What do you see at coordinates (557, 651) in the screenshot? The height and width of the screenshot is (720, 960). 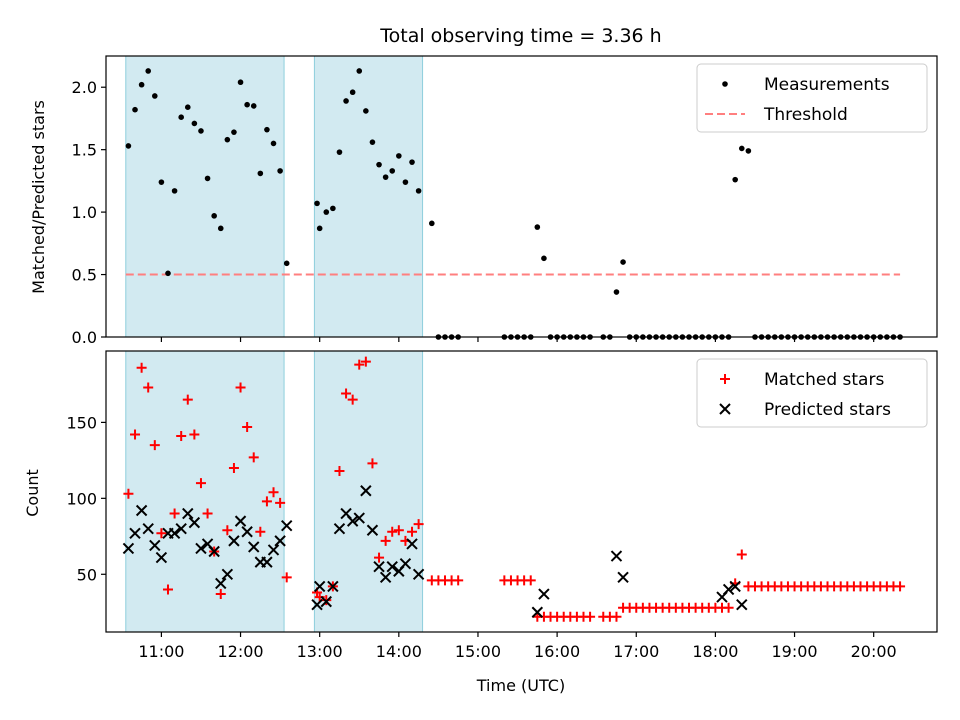 I see `x-tick-label: 16:00` at bounding box center [557, 651].